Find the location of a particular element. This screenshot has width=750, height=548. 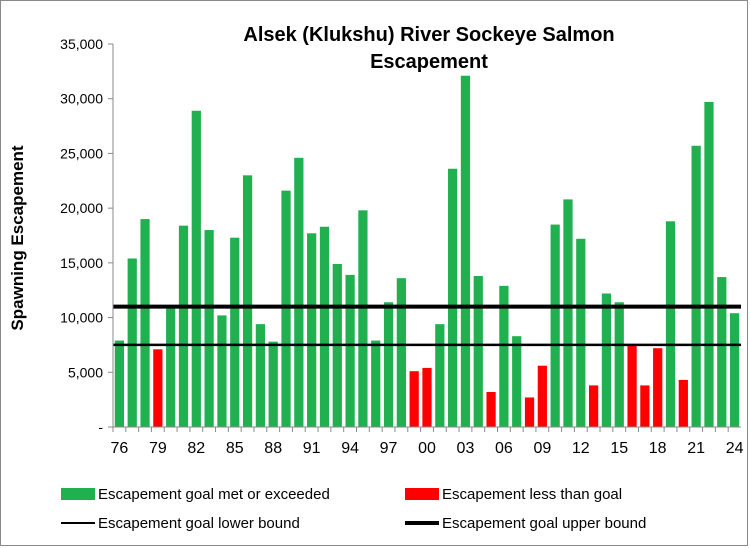

legend-label-2: Escapement less than goal is located at coordinates (532, 494).